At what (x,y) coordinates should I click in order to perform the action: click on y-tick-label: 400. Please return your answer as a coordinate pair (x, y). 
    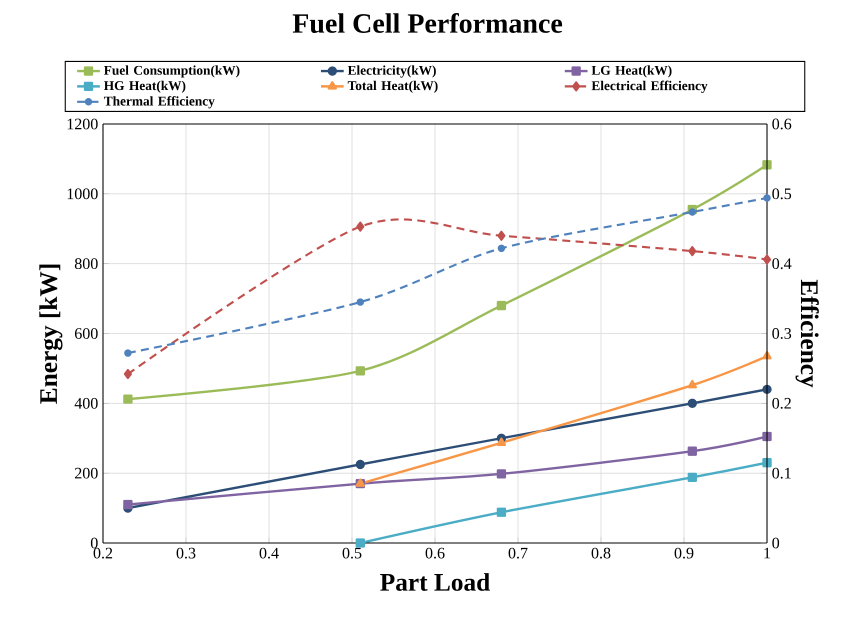
    Looking at the image, I should click on (86, 403).